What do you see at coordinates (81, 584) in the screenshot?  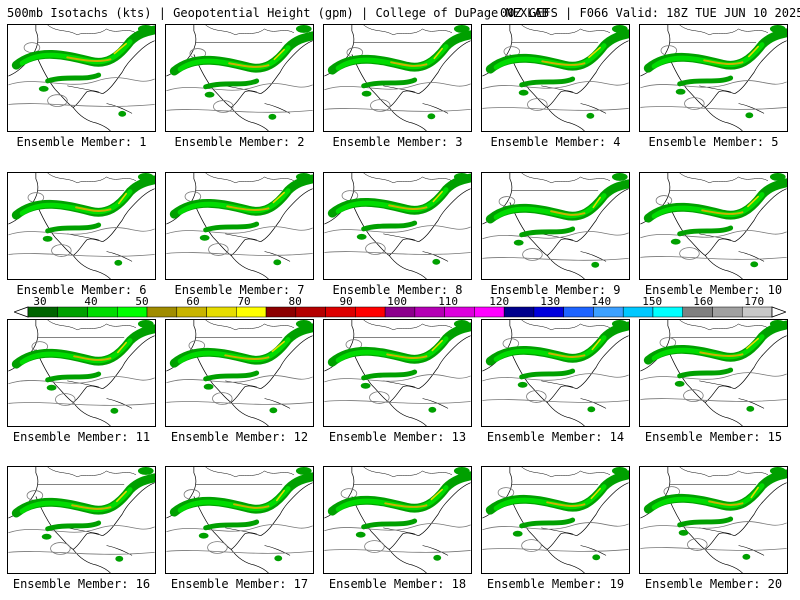 I see `ensemble-member-label: Ensemble Member: 16` at bounding box center [81, 584].